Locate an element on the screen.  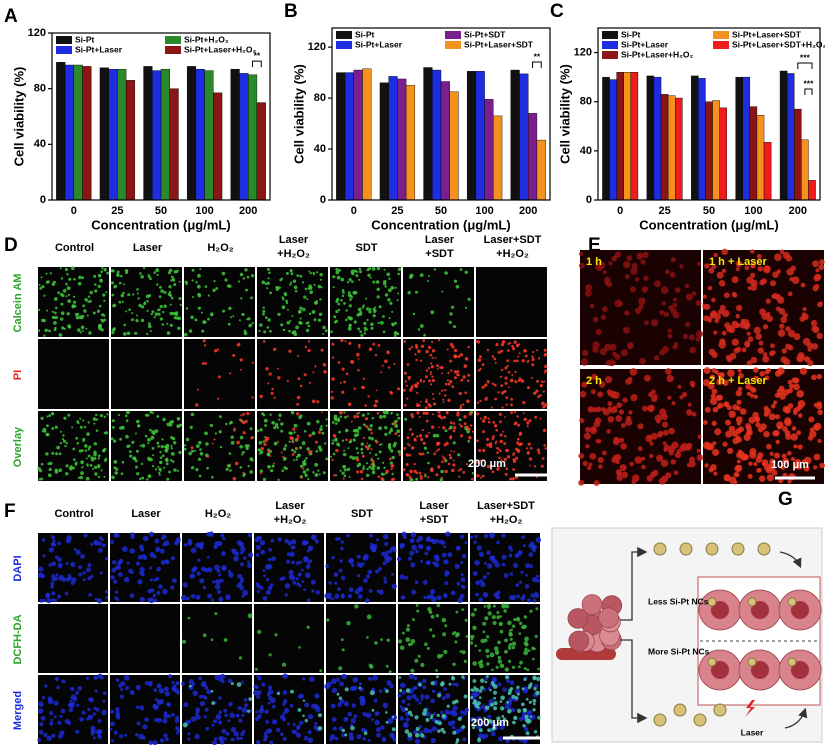
x-tick-label: 200 is located at coordinates (798, 211).